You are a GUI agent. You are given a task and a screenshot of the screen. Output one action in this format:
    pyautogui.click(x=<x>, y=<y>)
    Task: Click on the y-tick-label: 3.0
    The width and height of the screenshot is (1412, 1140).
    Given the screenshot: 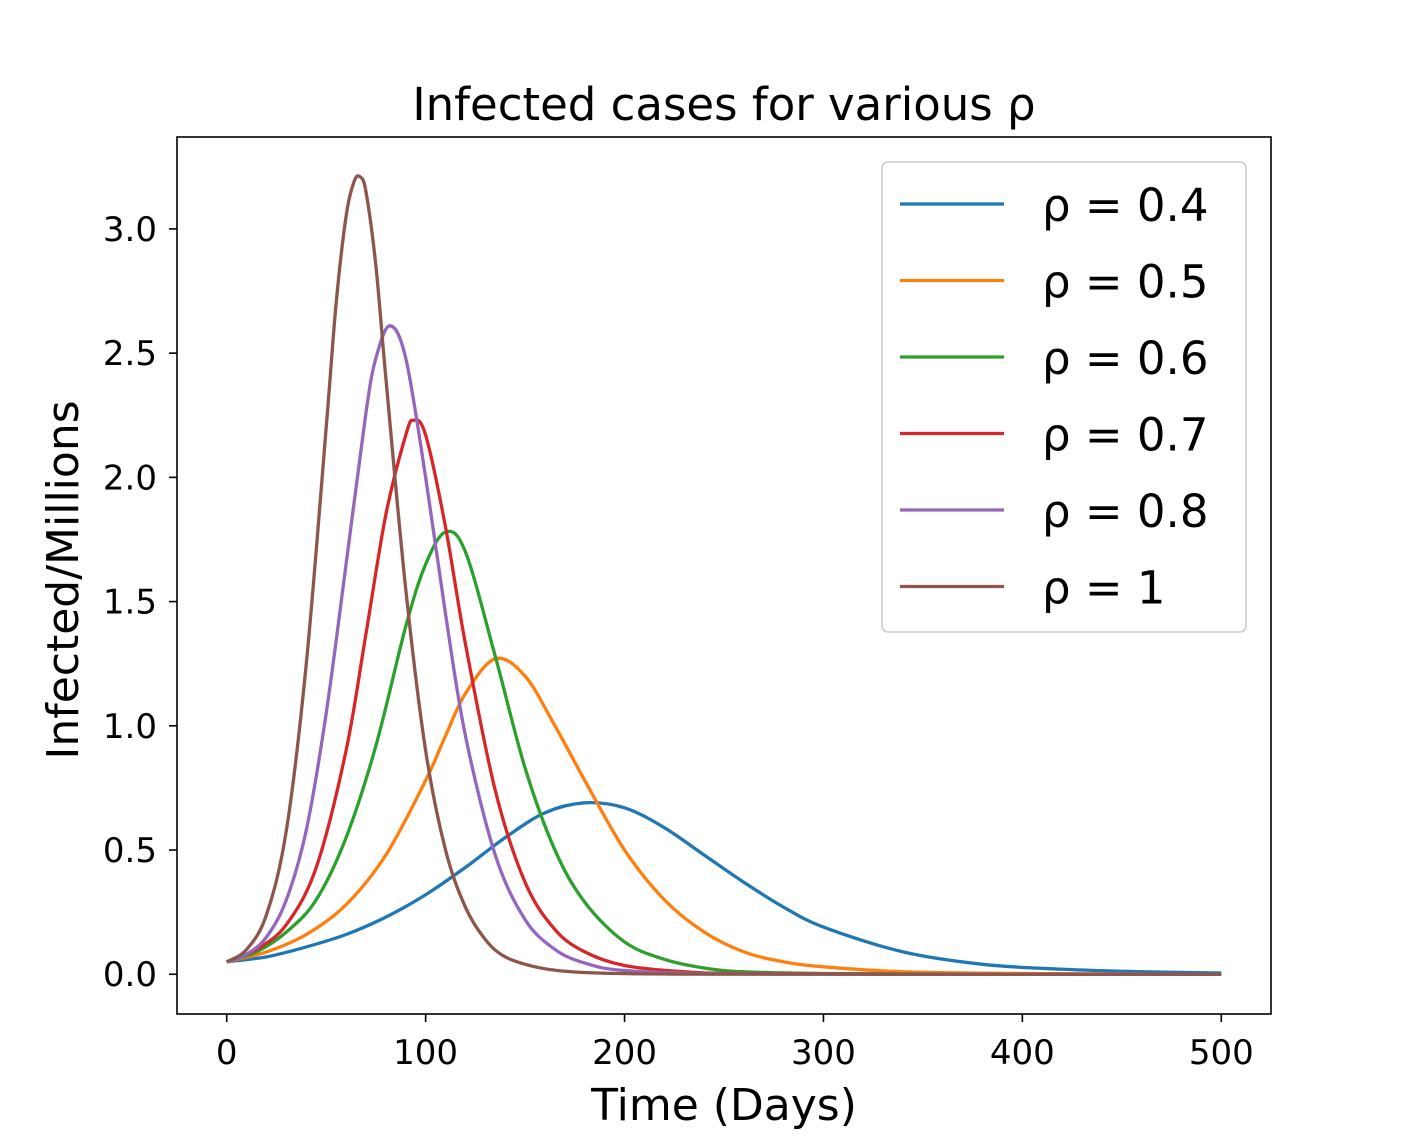 What is the action you would take?
    pyautogui.click(x=130, y=230)
    